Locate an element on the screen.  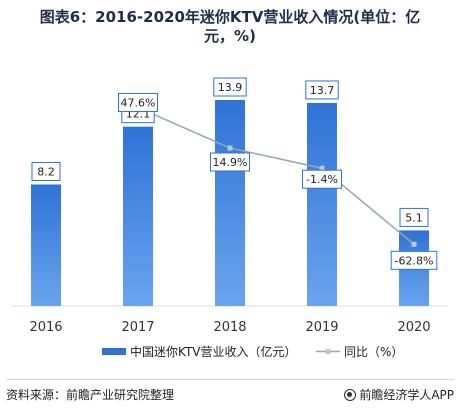
footer-divider is located at coordinates (230, 379).